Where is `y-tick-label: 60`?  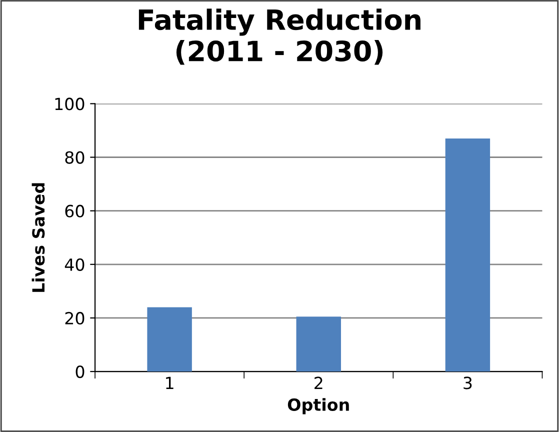
y-tick-label: 60 is located at coordinates (74, 211).